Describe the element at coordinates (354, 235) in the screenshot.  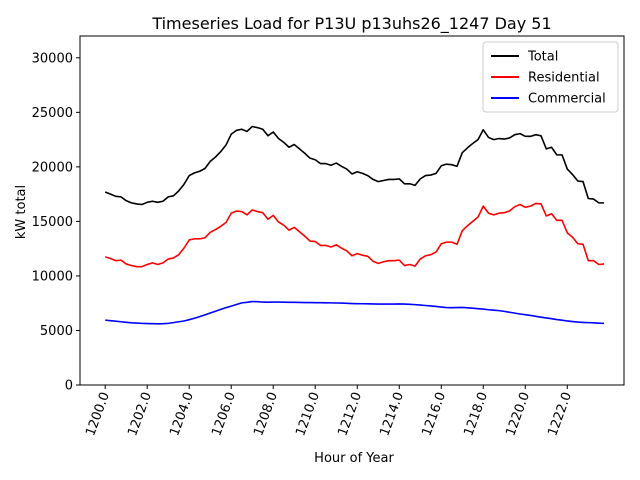
I see `series-line-residential` at that location.